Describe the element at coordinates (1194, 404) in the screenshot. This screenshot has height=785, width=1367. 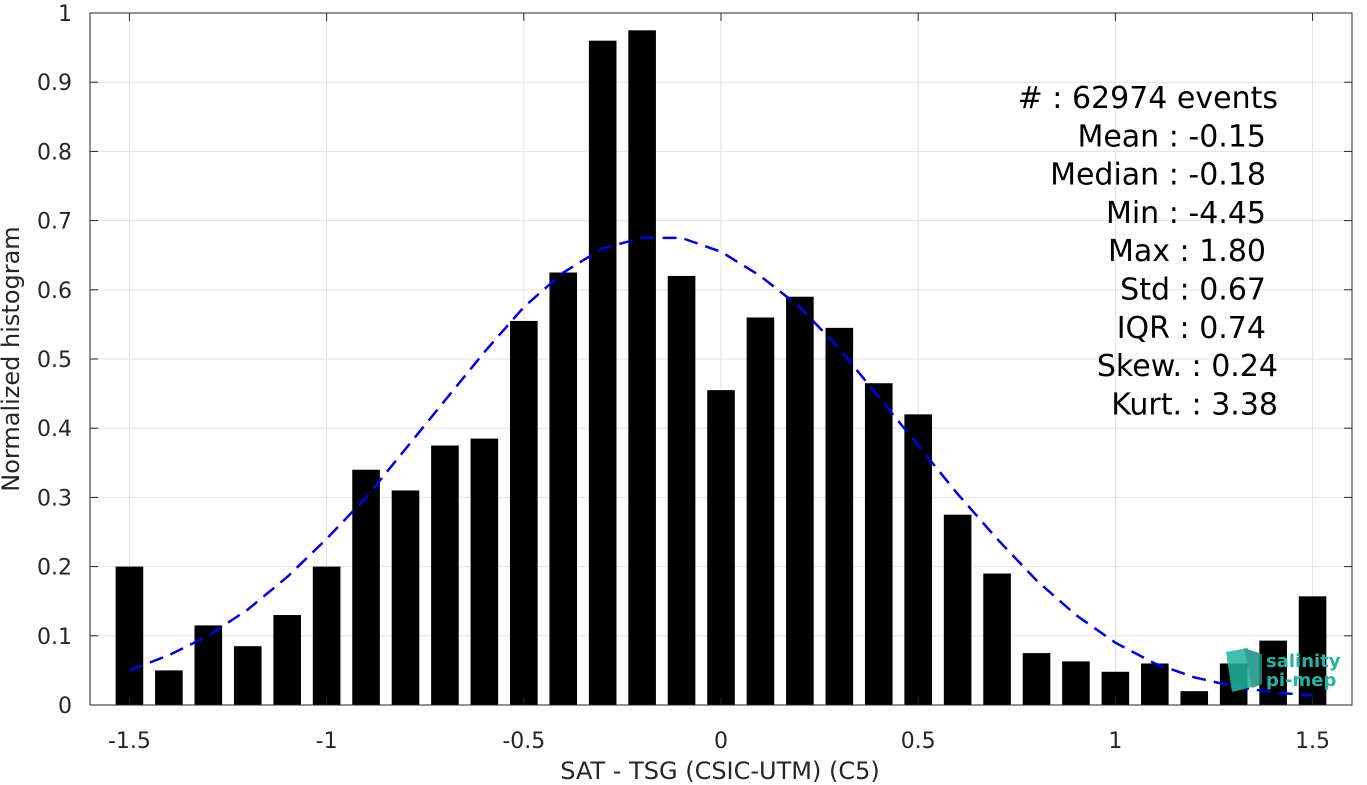
I see `stat-line: Kurt. : 3.38` at that location.